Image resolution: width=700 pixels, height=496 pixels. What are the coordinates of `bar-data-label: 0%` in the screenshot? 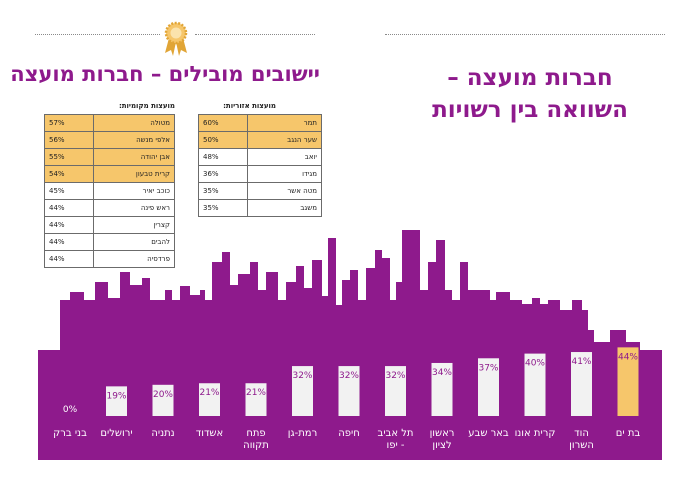 It's located at (70, 410).